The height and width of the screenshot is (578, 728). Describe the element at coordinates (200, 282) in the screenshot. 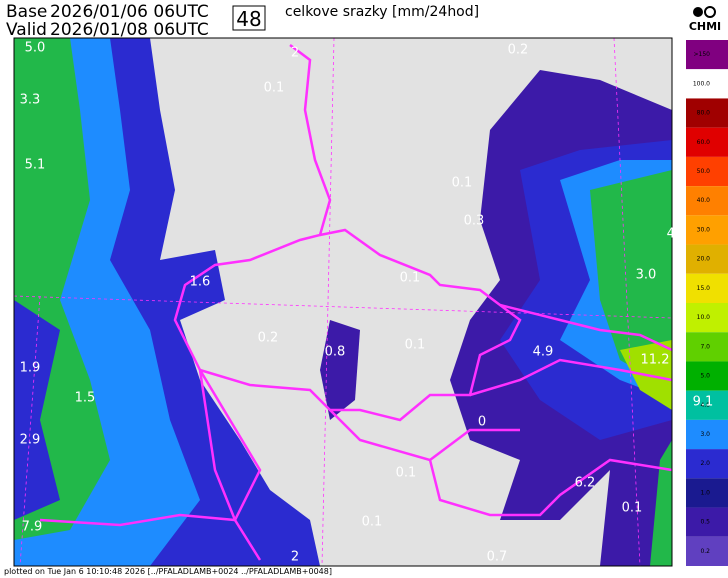

I see `value-label: 1.6` at that location.